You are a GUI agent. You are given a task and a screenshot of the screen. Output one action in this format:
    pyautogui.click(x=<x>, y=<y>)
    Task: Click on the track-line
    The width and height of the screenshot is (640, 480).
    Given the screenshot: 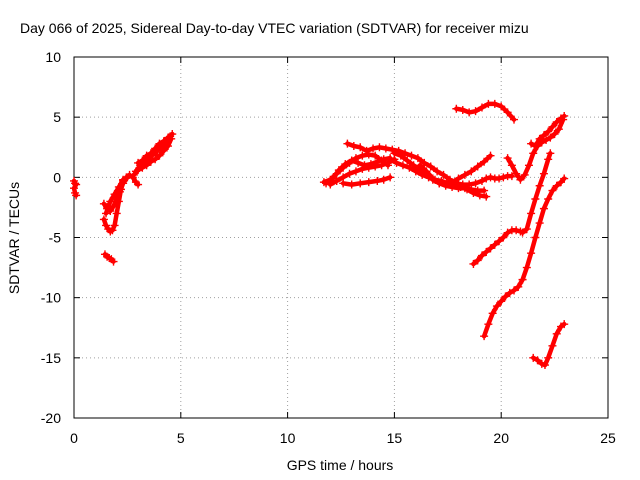 What is the action you would take?
    pyautogui.click(x=485, y=111)
    